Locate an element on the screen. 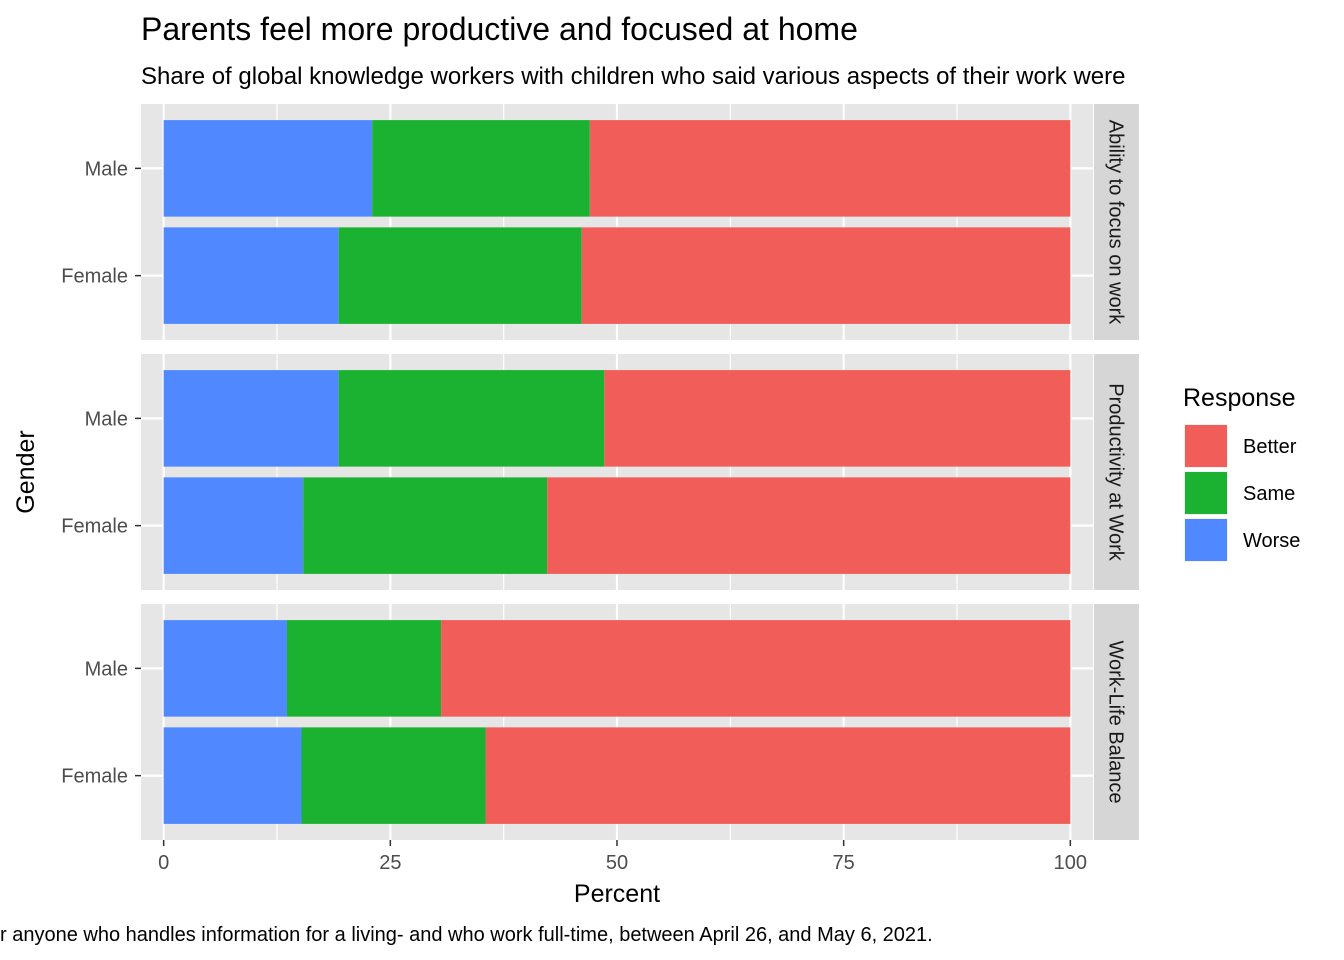  bar-ability-to-focus-on-work-female-same is located at coordinates (460, 275).